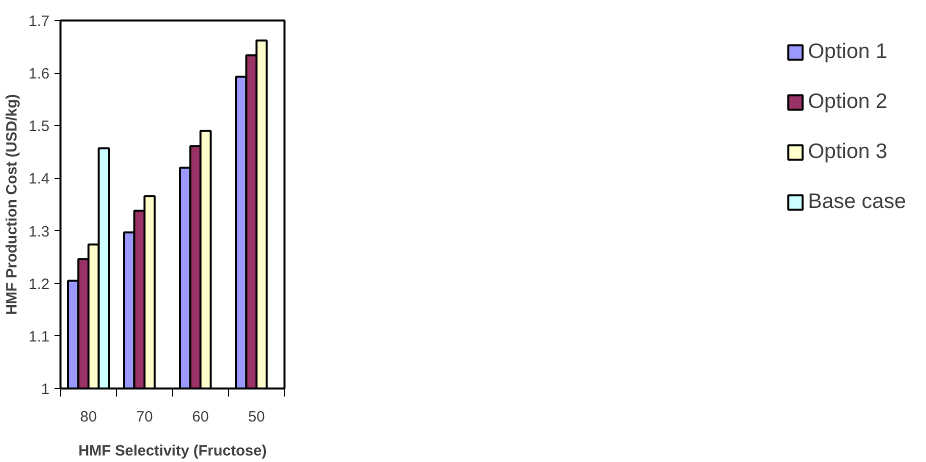 Image resolution: width=926 pixels, height=462 pixels. What do you see at coordinates (848, 102) in the screenshot?
I see `legend-label: Option 2` at bounding box center [848, 102].